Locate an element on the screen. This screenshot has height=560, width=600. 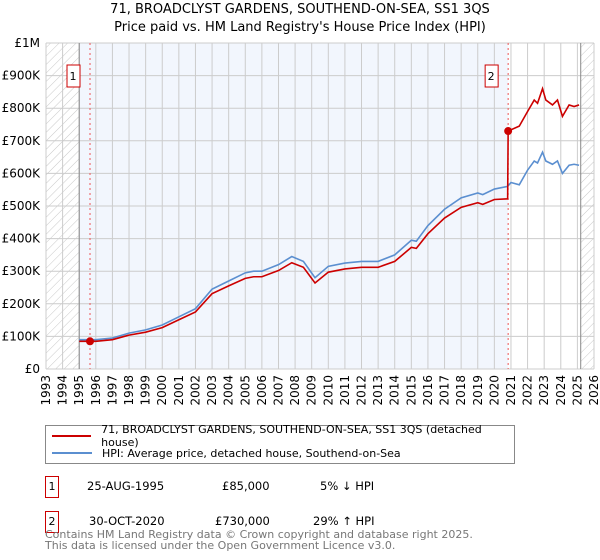
x-tick-label: 1996 is located at coordinates (96, 390).